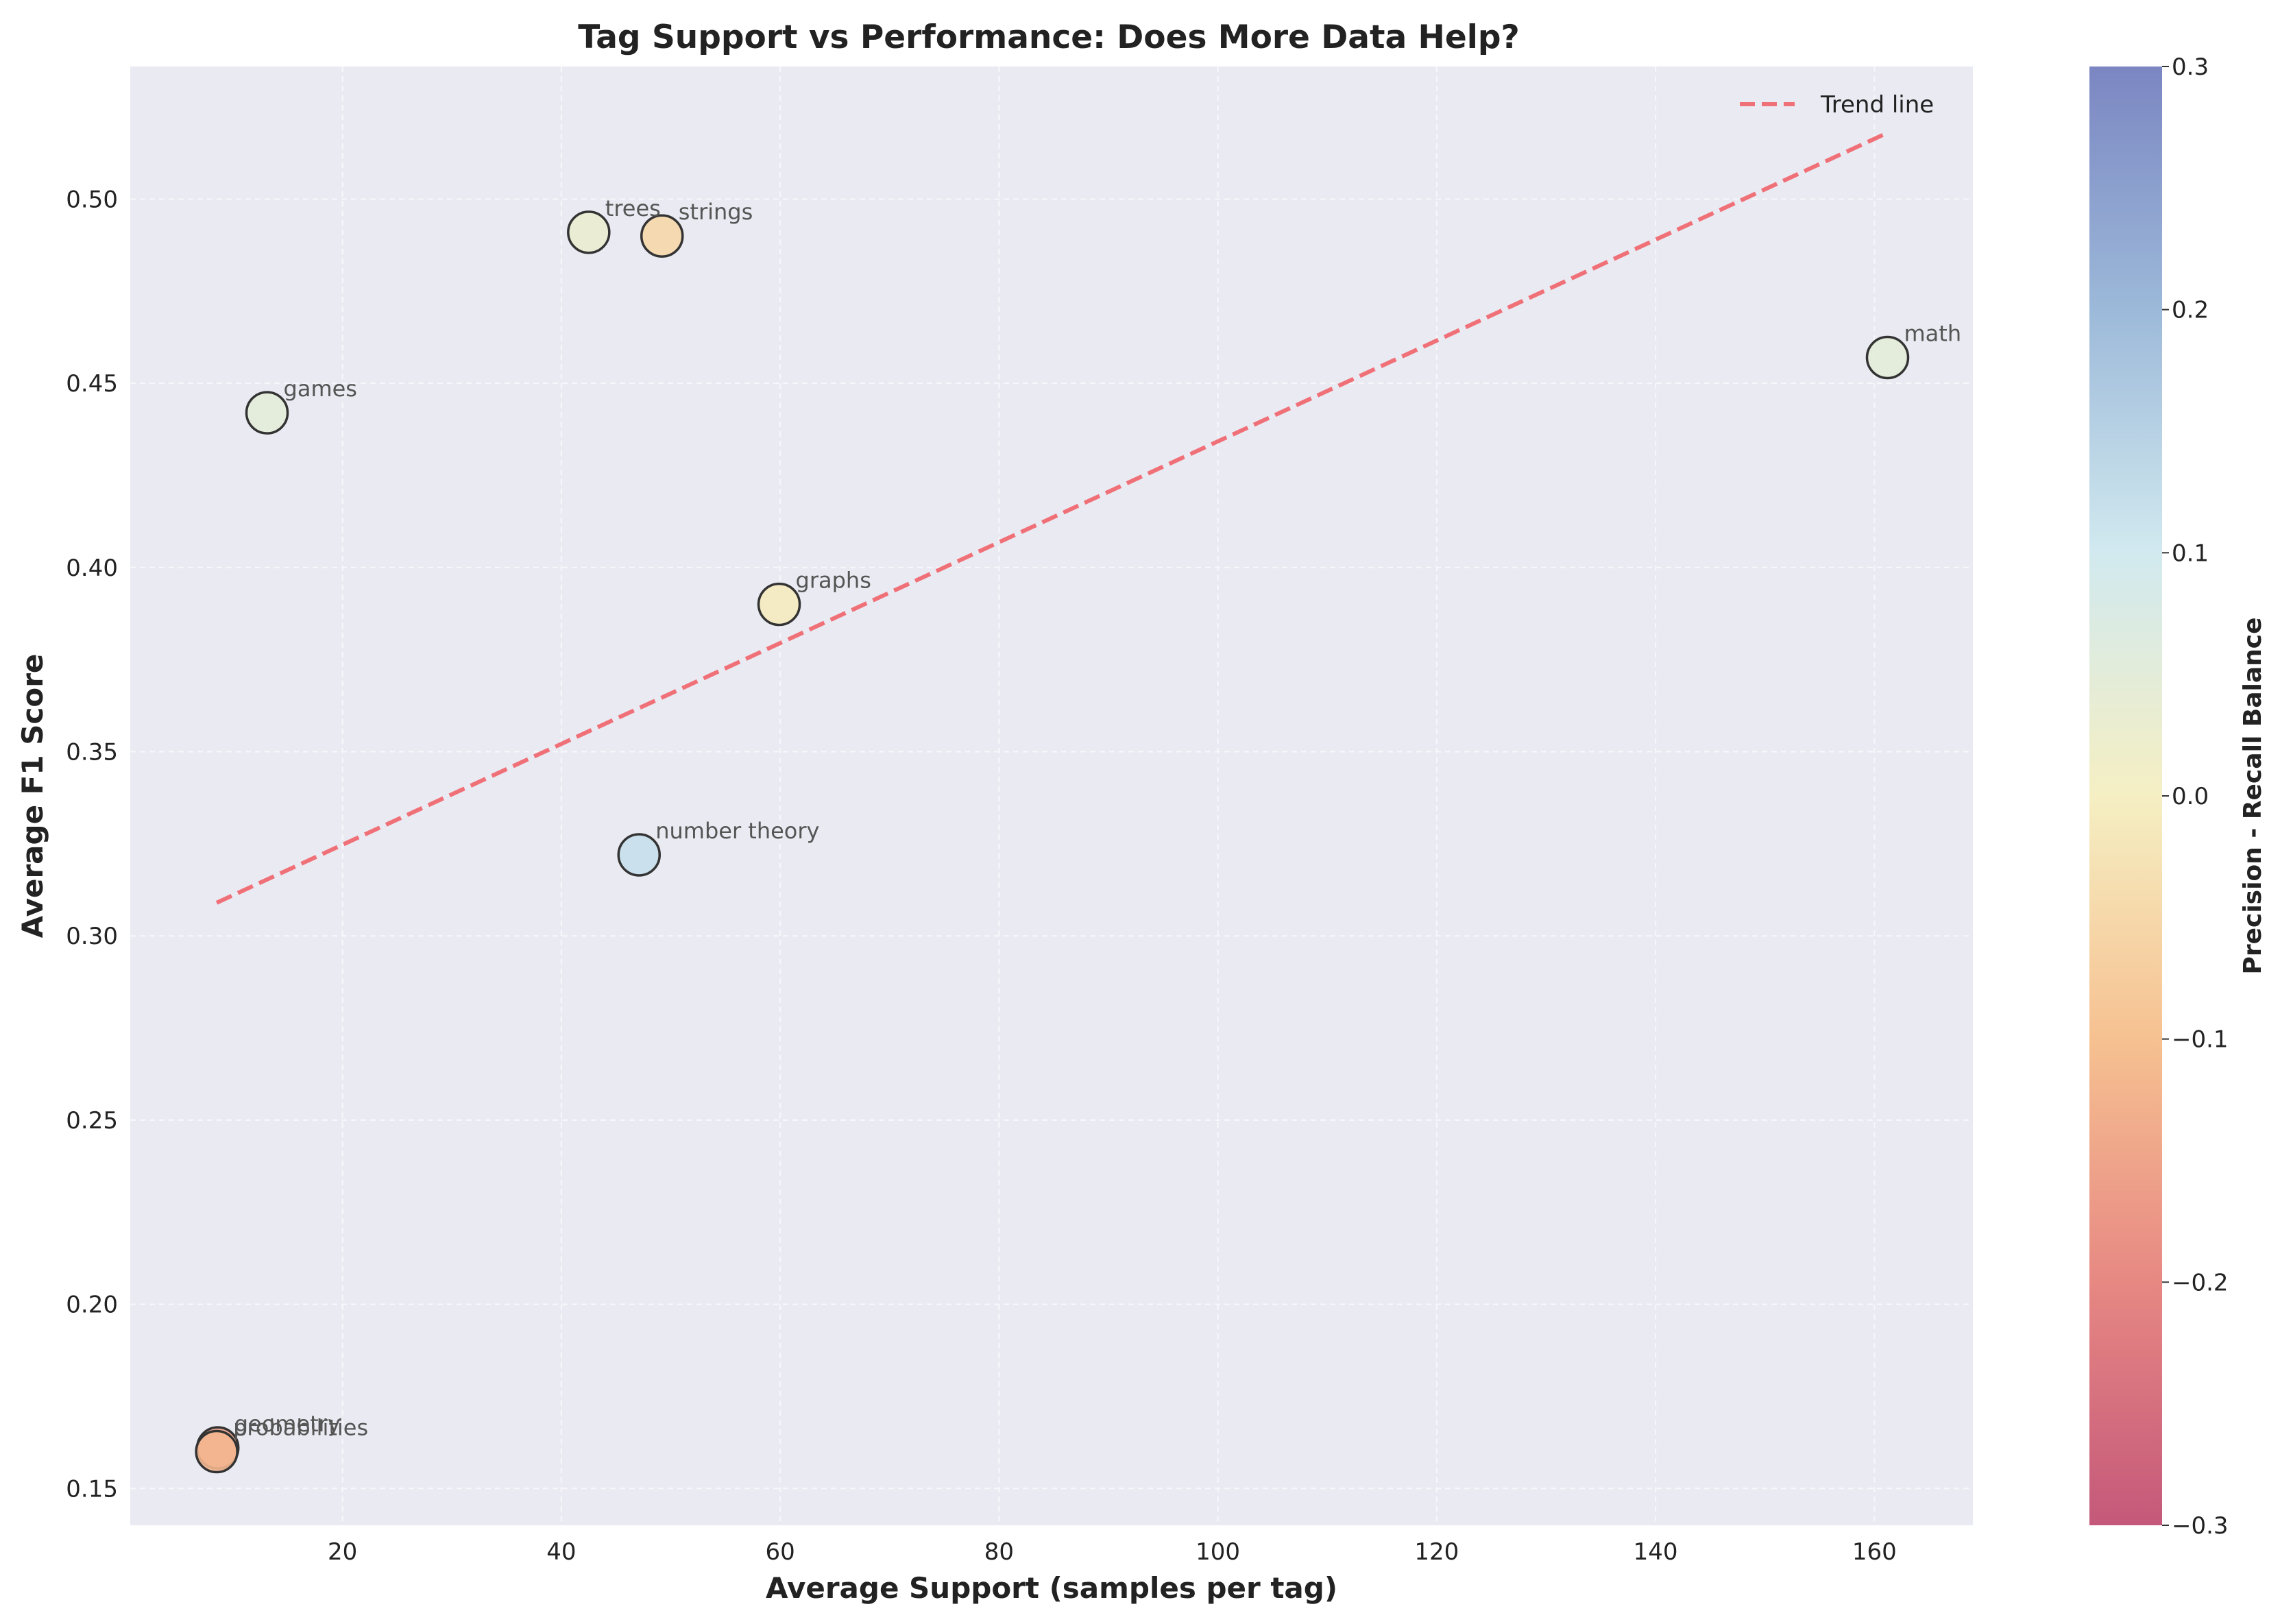 This screenshot has height=1624, width=2280. Describe the element at coordinates (1436, 1552) in the screenshot. I see `x-tick-label: 120` at that location.